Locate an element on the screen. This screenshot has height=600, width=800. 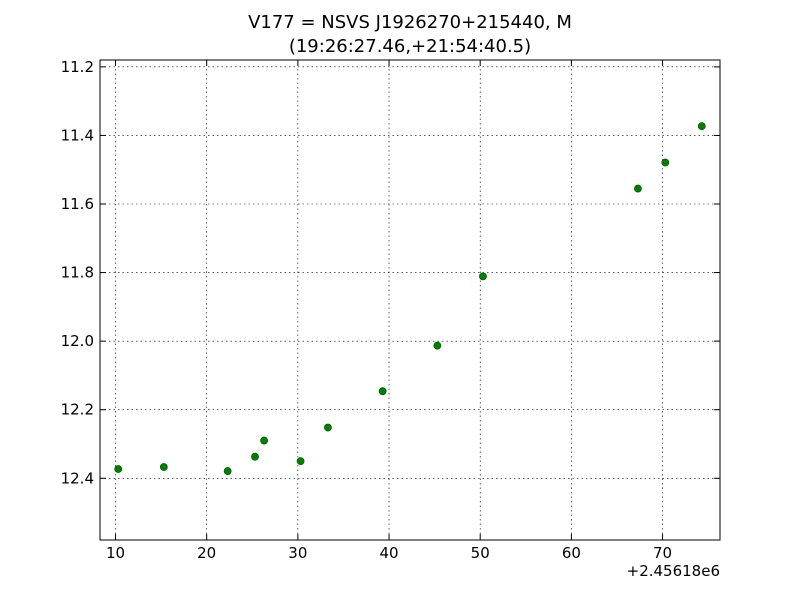
y-tick-label: 11.6 is located at coordinates (77, 204).